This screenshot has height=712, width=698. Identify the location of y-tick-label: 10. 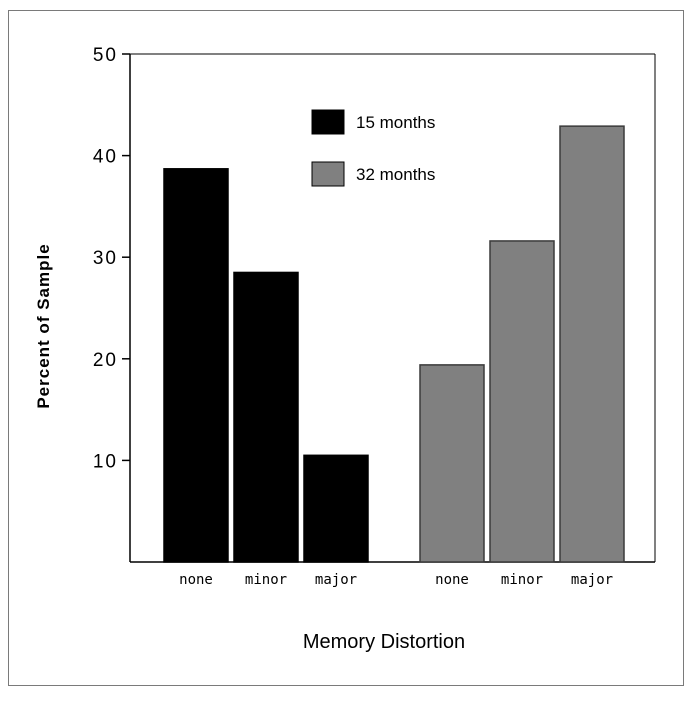
(105, 461).